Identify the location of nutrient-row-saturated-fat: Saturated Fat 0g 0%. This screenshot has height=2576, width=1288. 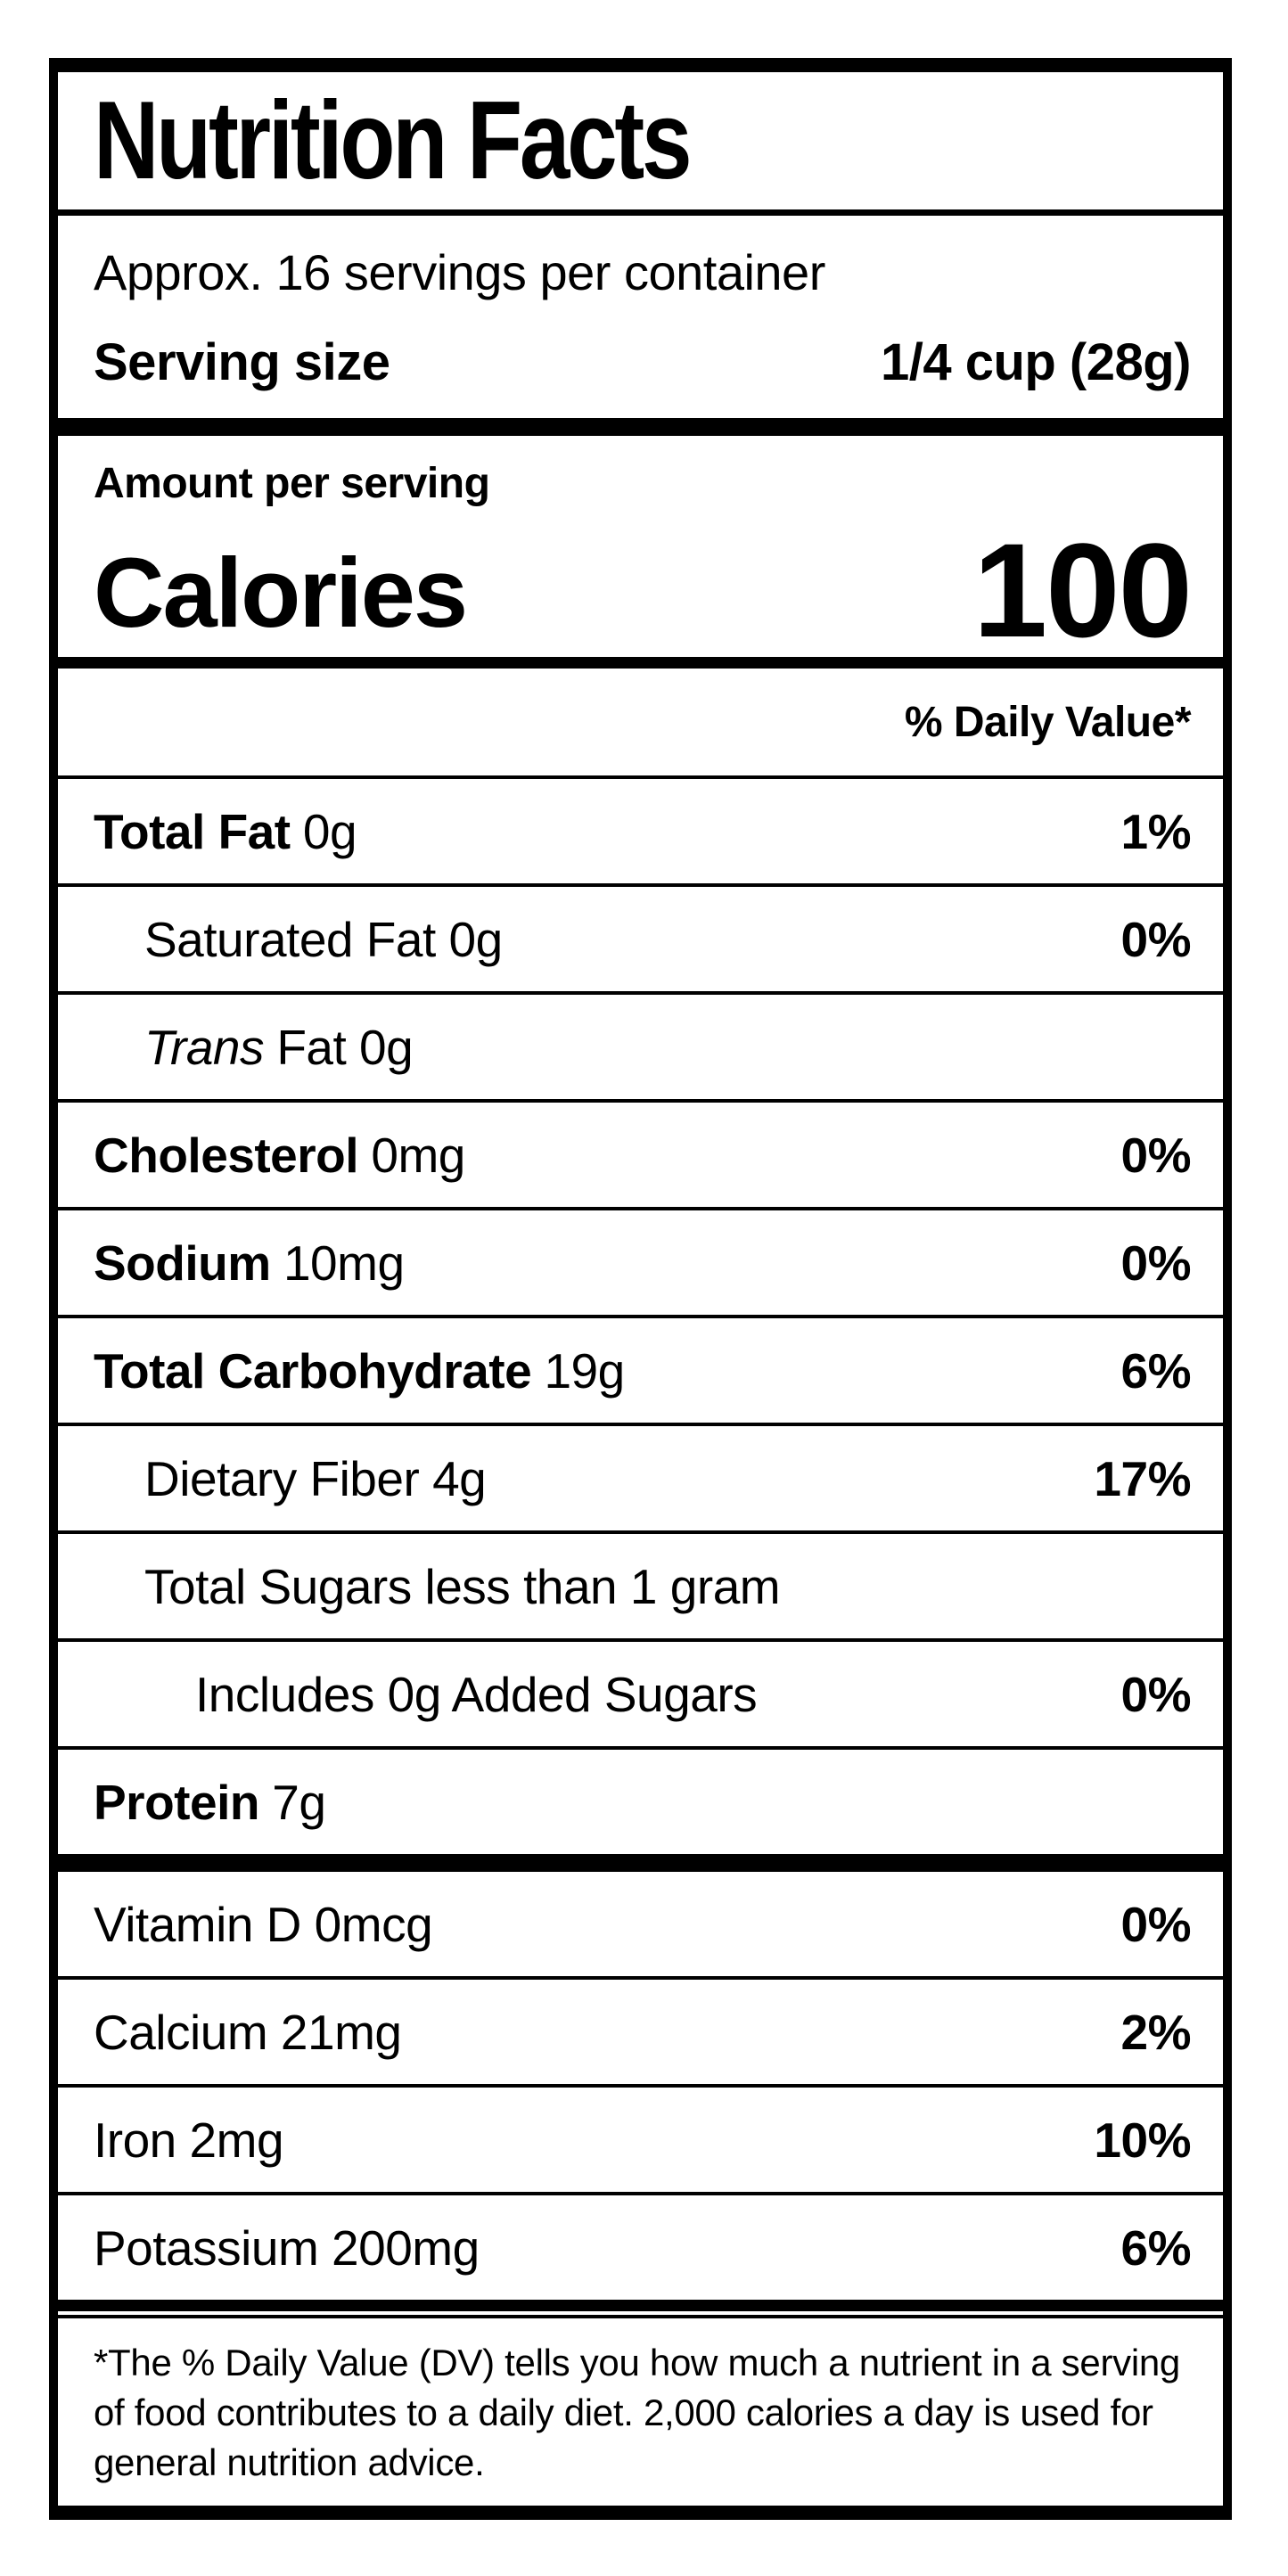
(640, 937).